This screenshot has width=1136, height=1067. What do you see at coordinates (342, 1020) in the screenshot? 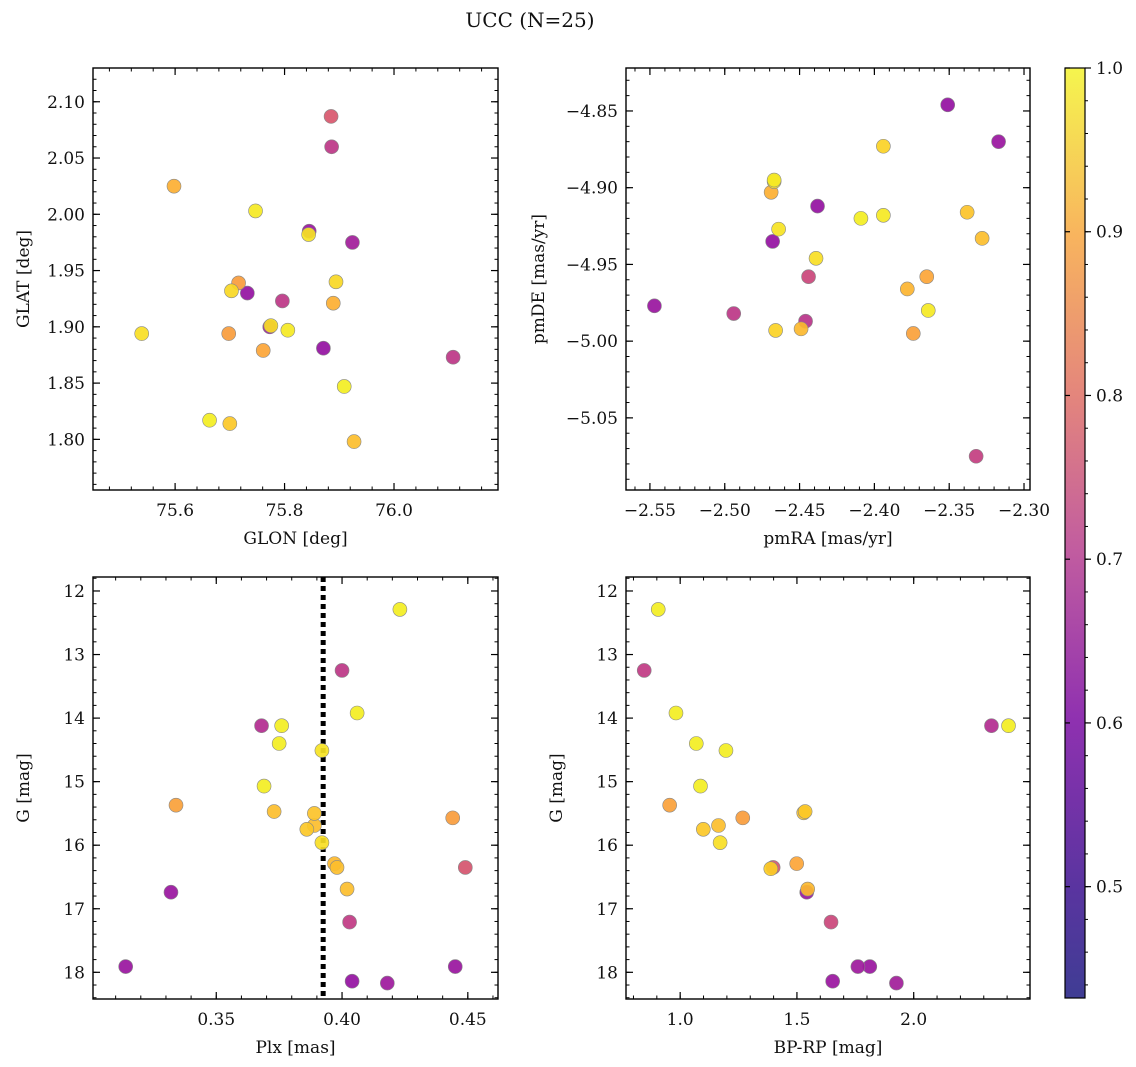
I see `x-tick-label: 0.40` at bounding box center [342, 1020].